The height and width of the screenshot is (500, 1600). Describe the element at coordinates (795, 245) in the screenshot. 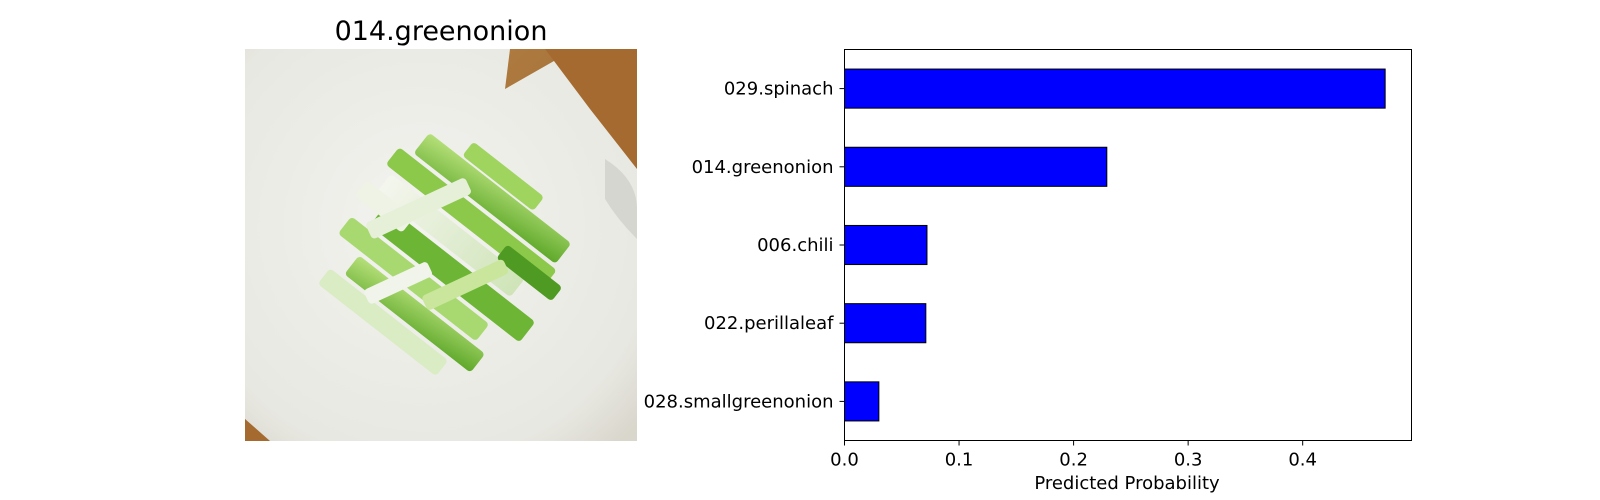

I see `y-tick-label: 006.chili` at that location.